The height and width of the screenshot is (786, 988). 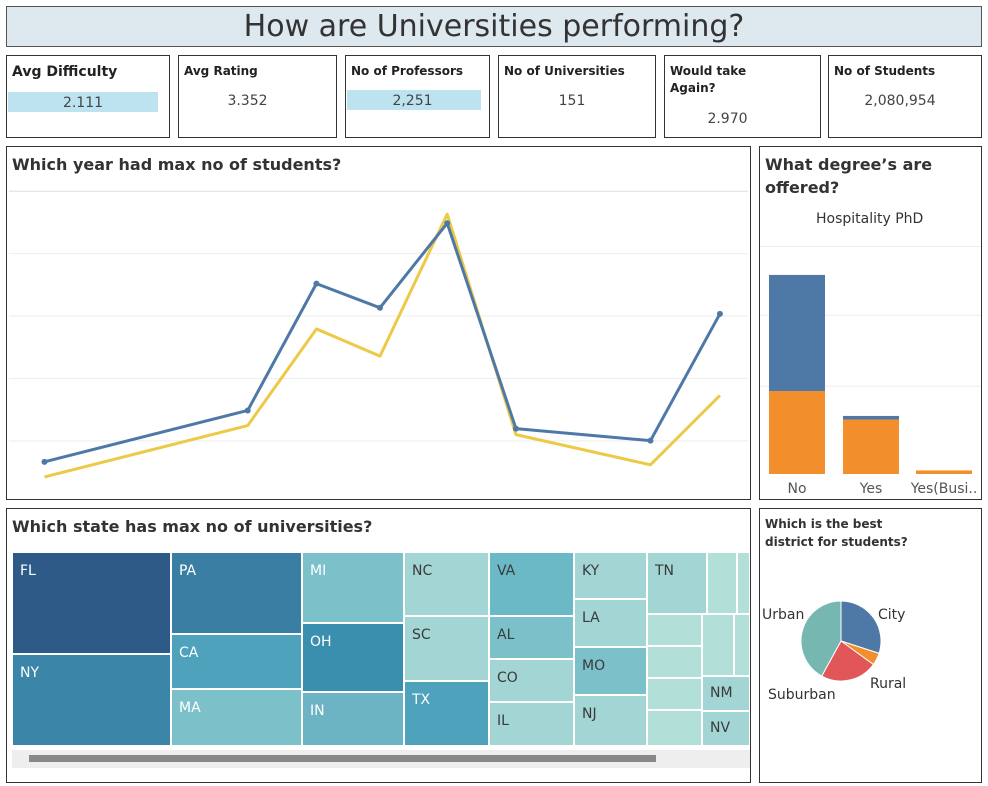 I want to click on treemap-tile-nv: NV, so click(x=726, y=728).